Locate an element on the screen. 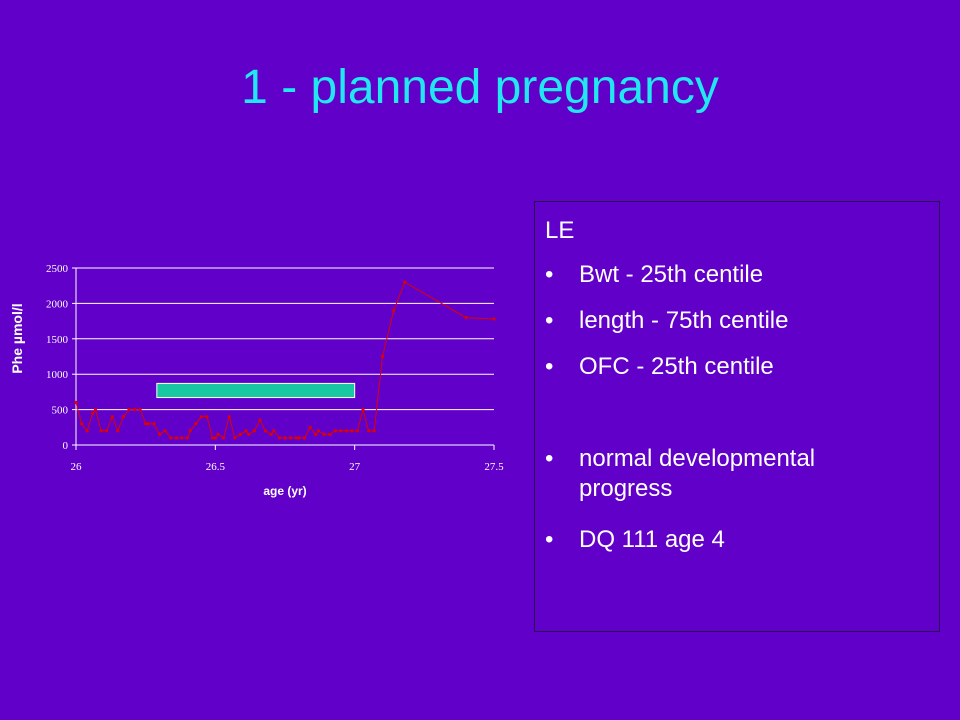  target-range-bar is located at coordinates (256, 390).